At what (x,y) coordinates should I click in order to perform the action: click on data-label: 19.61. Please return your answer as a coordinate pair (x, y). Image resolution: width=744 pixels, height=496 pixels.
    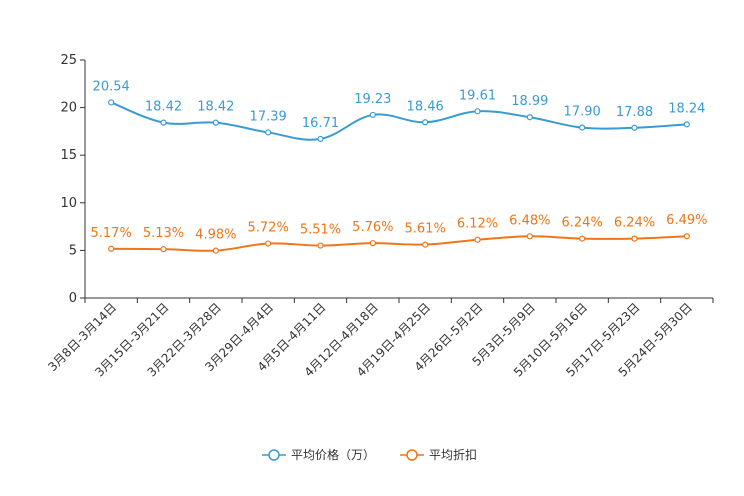
    Looking at the image, I should click on (477, 95).